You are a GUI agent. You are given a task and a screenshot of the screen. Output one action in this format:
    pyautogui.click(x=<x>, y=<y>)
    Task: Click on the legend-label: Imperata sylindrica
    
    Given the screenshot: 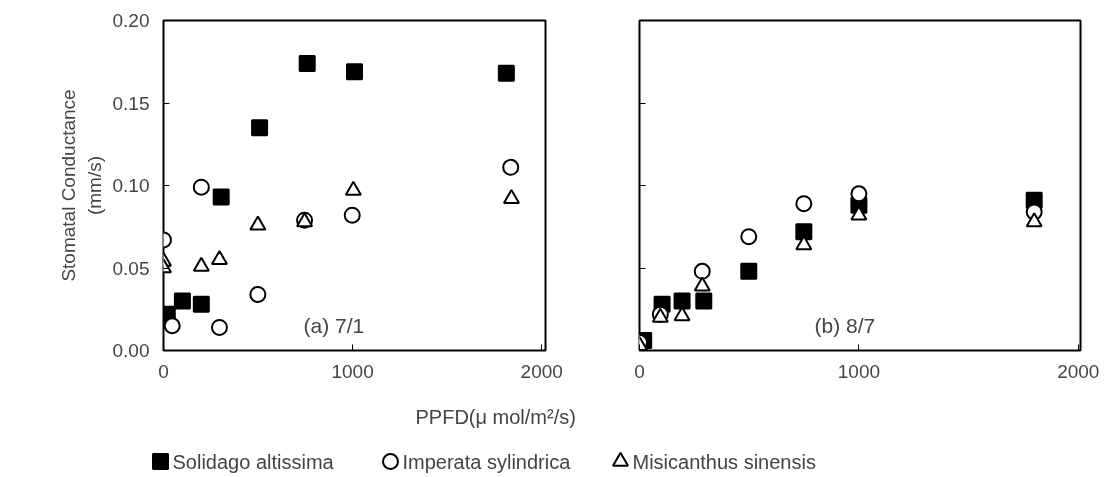 What is the action you would take?
    pyautogui.click(x=487, y=461)
    